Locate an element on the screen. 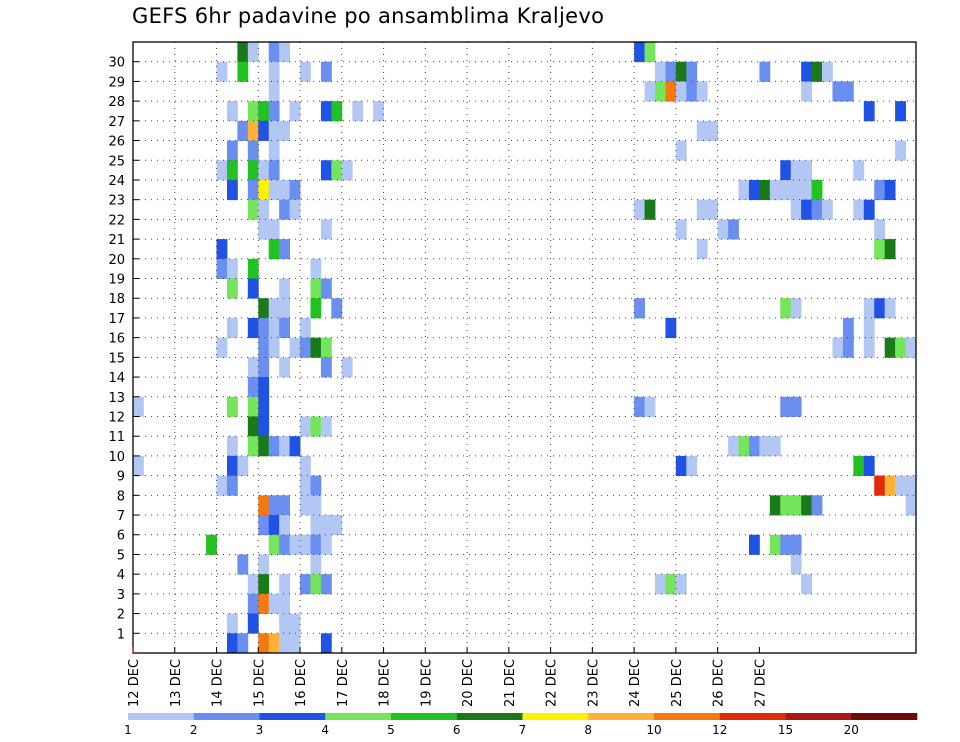  legend-label: 12 is located at coordinates (719, 730).